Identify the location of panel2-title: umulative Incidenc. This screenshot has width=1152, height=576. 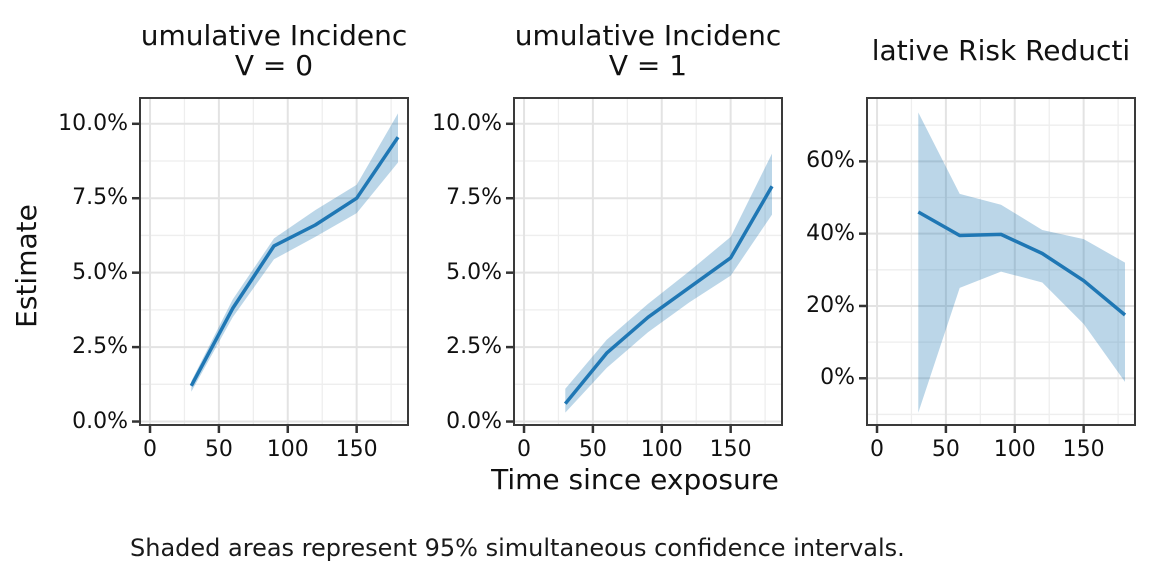
(648, 35).